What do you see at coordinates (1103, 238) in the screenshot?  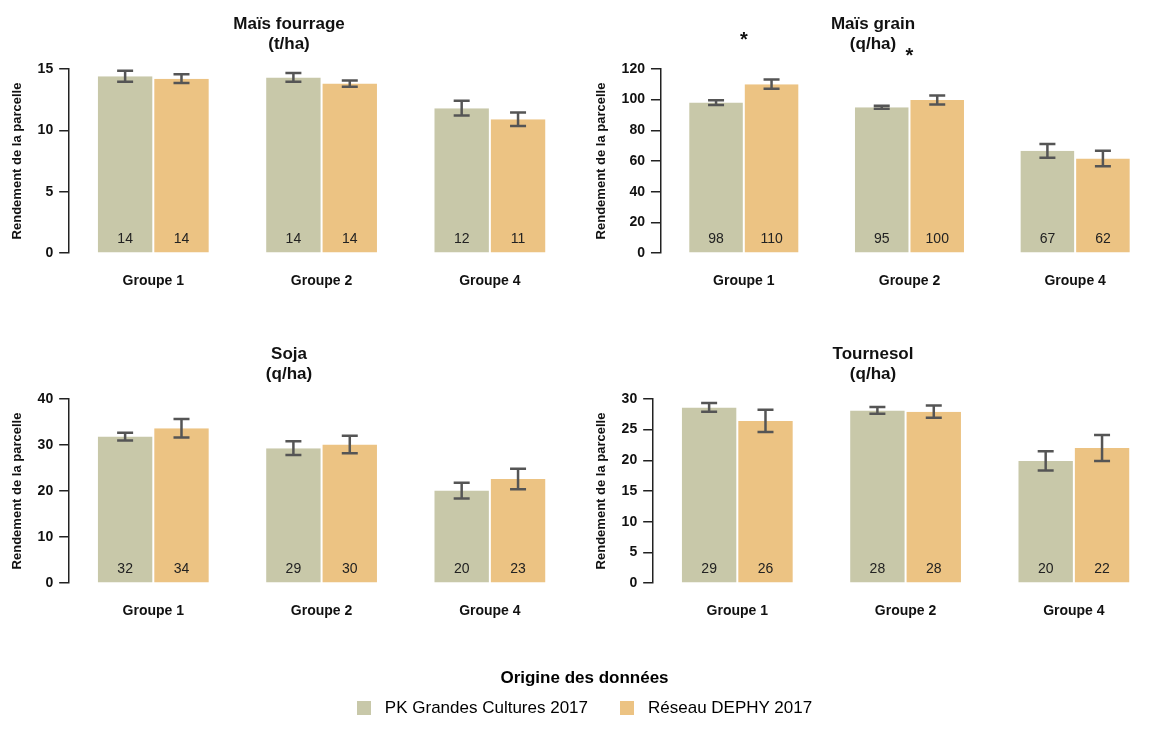 I see `data-label: 62` at bounding box center [1103, 238].